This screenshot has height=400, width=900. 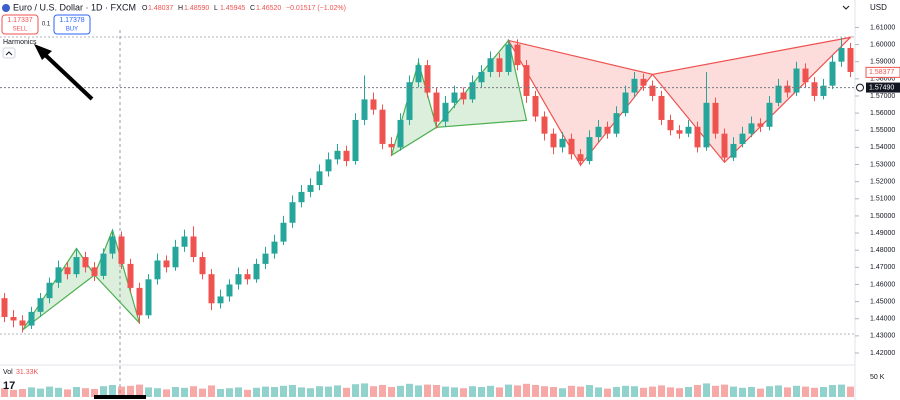 What do you see at coordinates (252, 8) in the screenshot?
I see `legend-key: C` at bounding box center [252, 8].